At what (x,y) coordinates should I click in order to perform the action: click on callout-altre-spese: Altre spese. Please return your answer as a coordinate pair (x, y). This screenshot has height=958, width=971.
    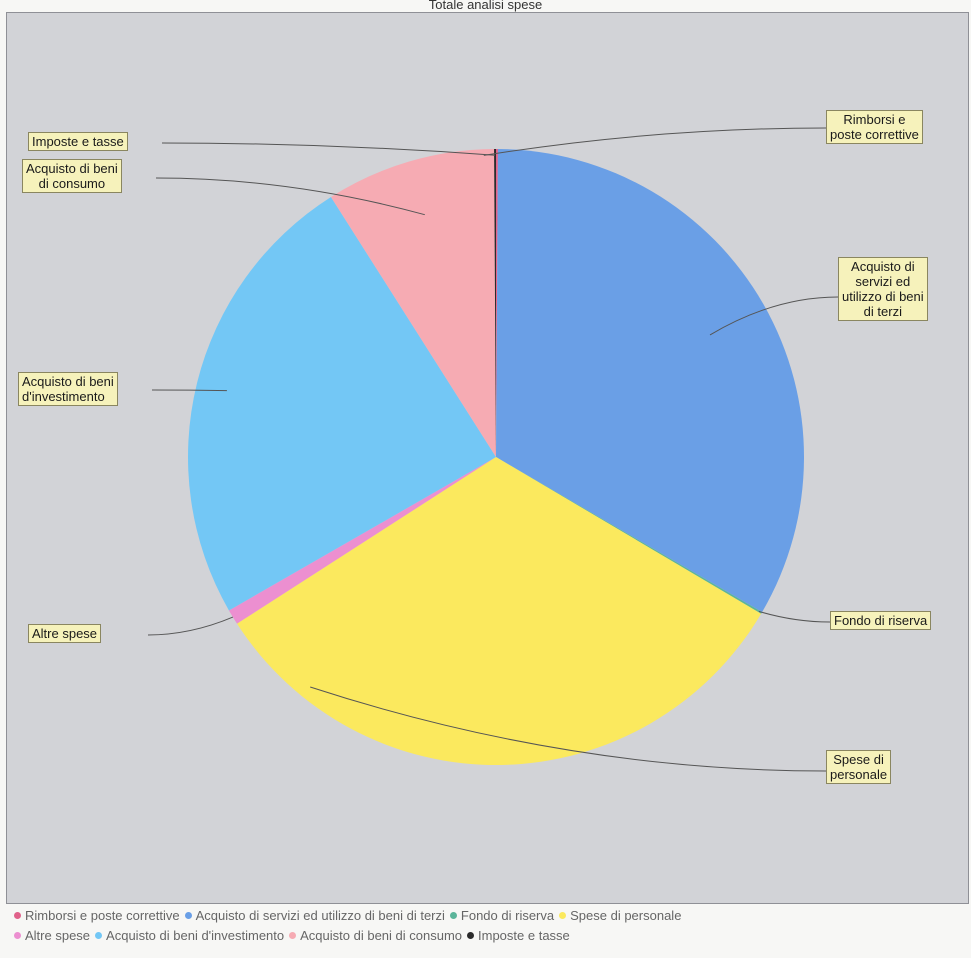
    Looking at the image, I should click on (65, 633).